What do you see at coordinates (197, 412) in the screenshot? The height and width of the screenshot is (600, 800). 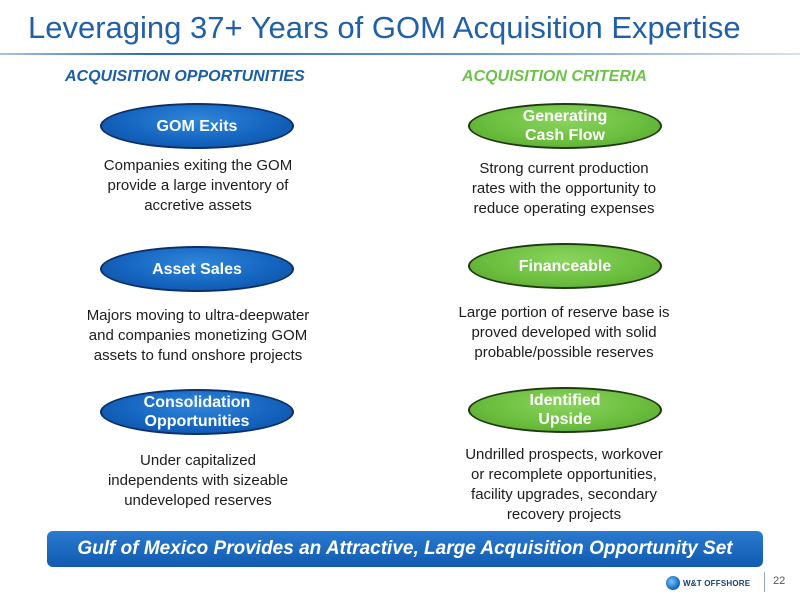 I see `oval-consolidation-opportunities: Consolidation Opportunities` at bounding box center [197, 412].